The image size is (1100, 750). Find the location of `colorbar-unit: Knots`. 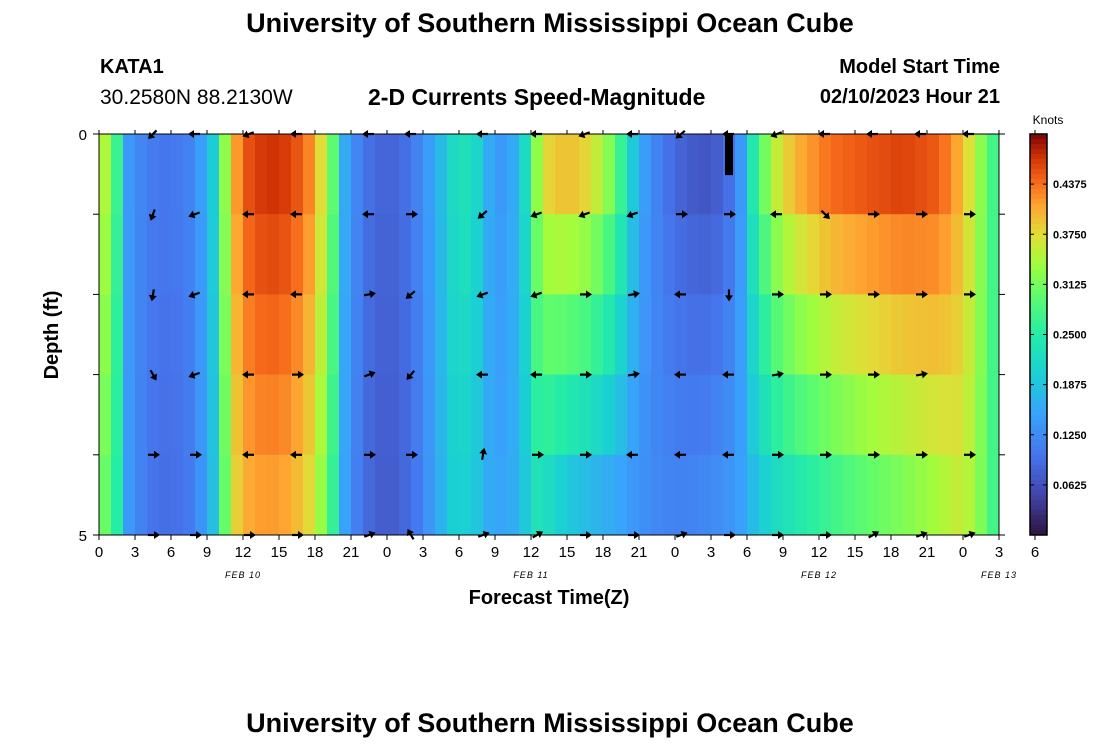

colorbar-unit: Knots is located at coordinates (1048, 120).